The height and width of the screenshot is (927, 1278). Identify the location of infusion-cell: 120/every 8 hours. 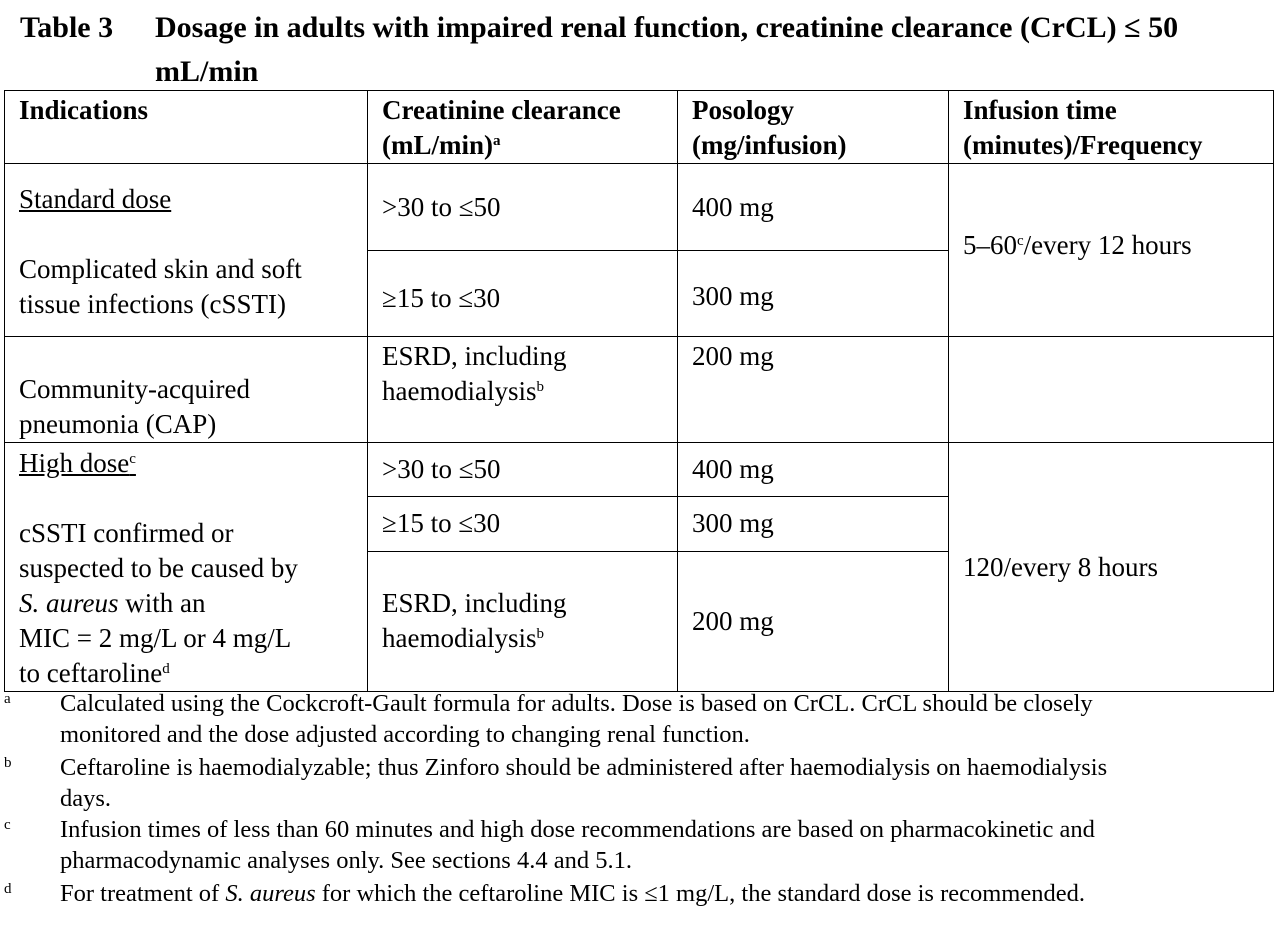
(1111, 567).